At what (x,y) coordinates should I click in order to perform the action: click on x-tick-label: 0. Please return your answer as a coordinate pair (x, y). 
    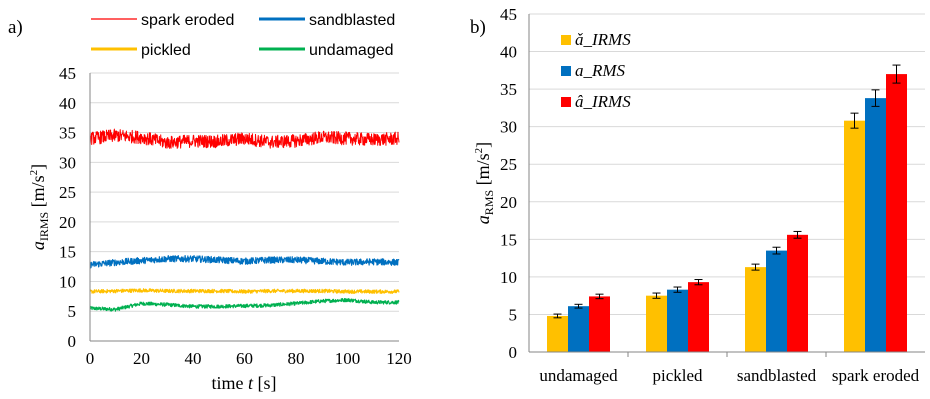
    Looking at the image, I should click on (90, 358).